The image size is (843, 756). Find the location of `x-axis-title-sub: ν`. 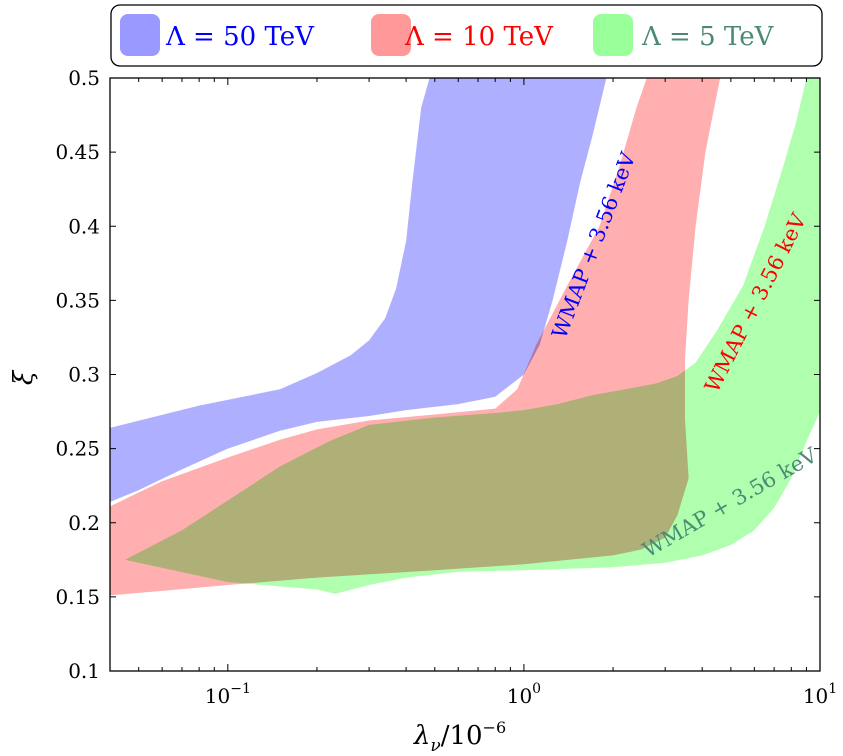

x-axis-title-sub: ν is located at coordinates (435, 746).